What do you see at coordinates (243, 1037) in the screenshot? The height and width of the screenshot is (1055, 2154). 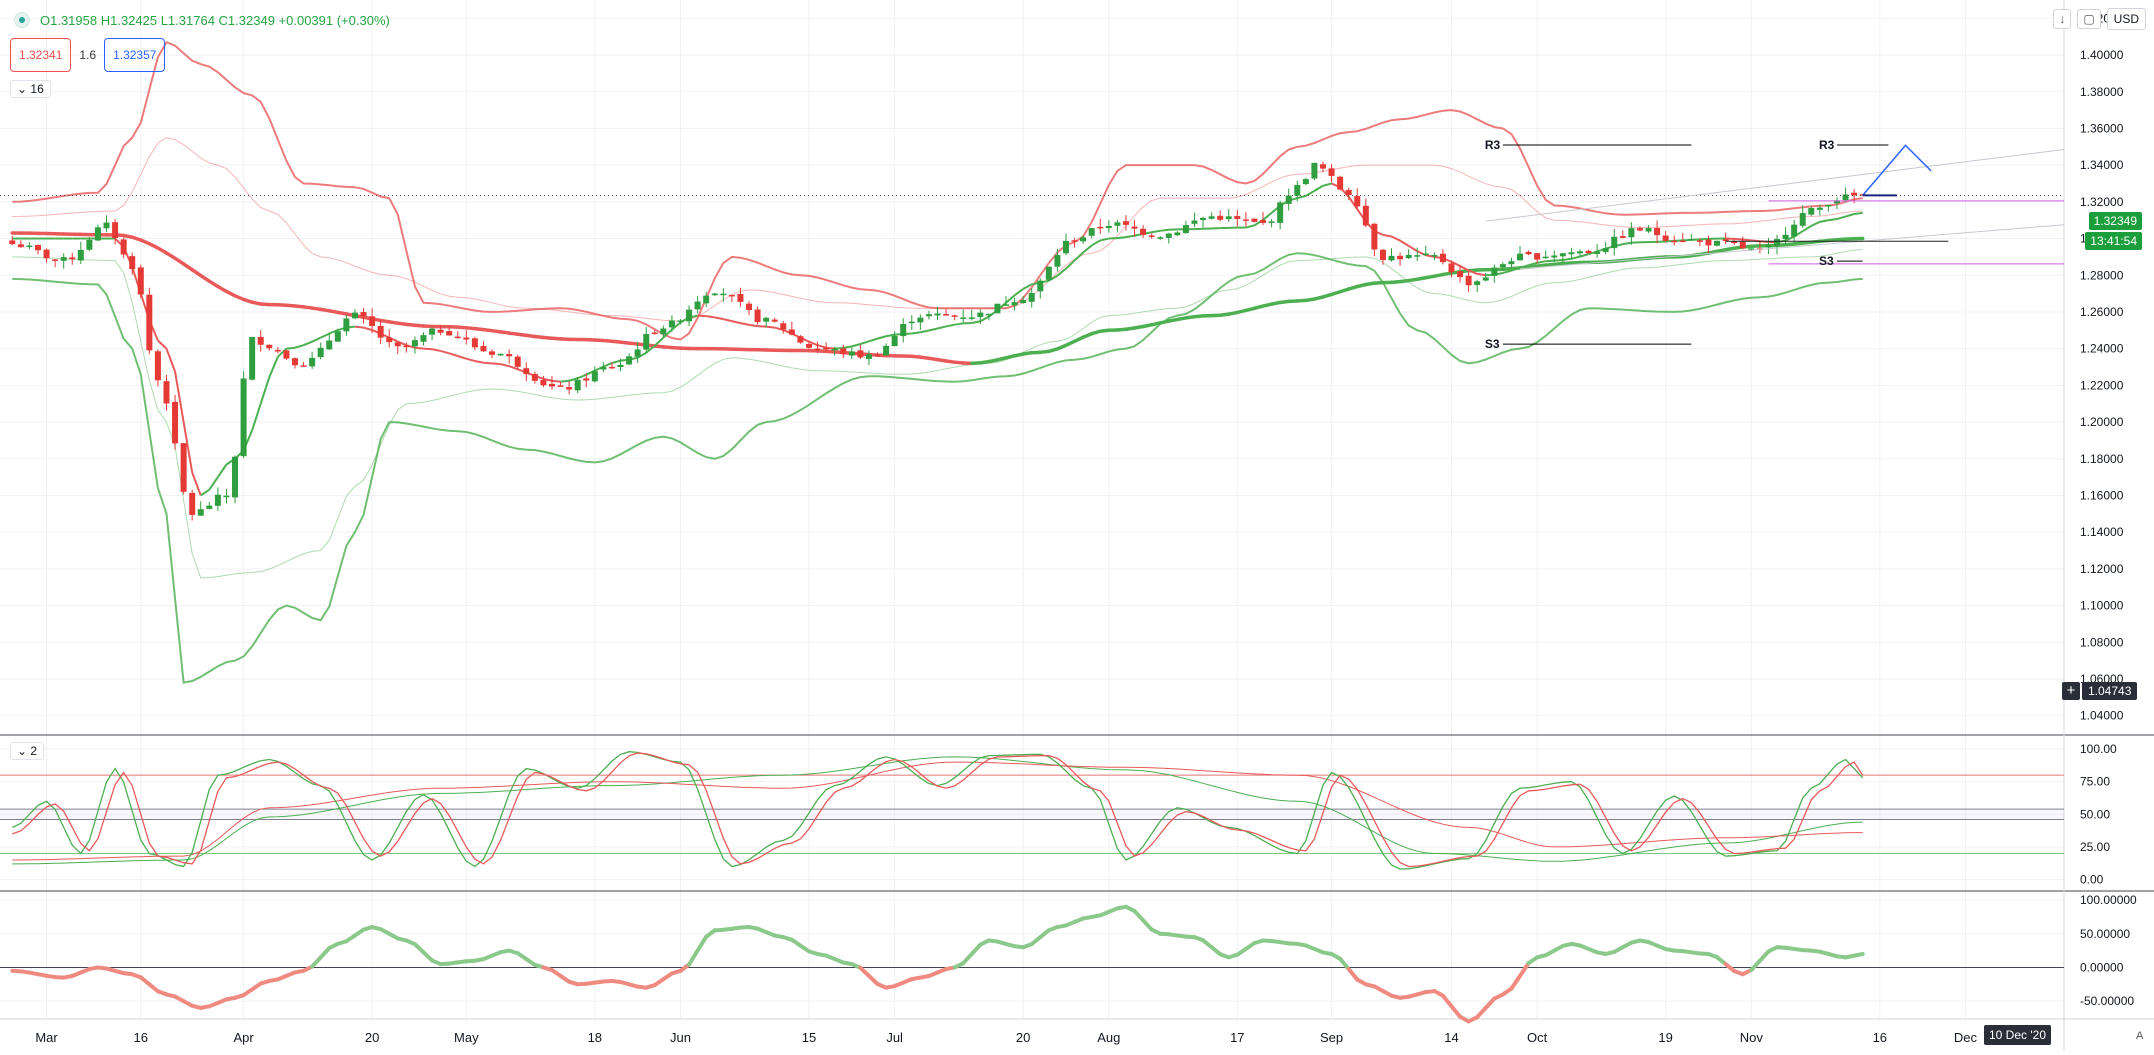 I see `time-tick-label: Apr` at bounding box center [243, 1037].